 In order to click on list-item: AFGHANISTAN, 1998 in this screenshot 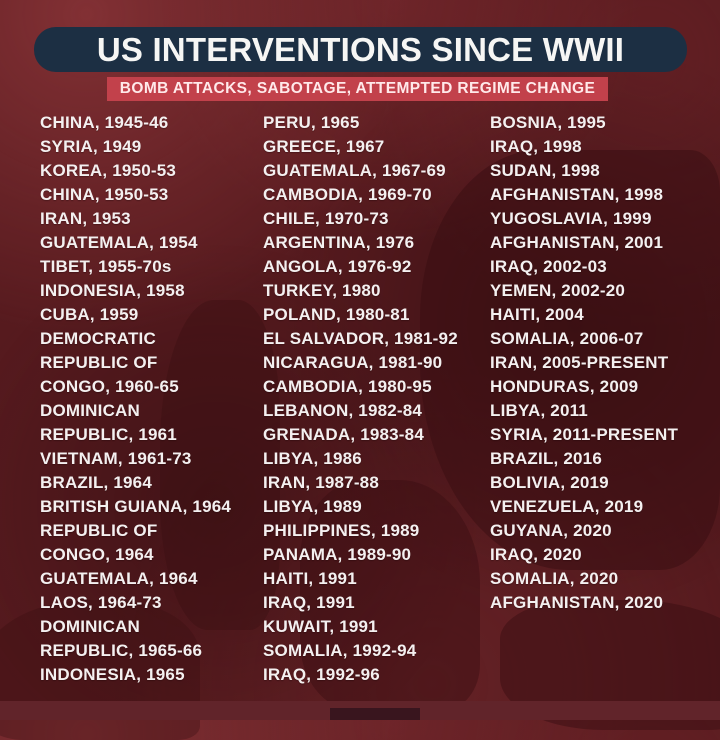, I will do `click(577, 194)`.